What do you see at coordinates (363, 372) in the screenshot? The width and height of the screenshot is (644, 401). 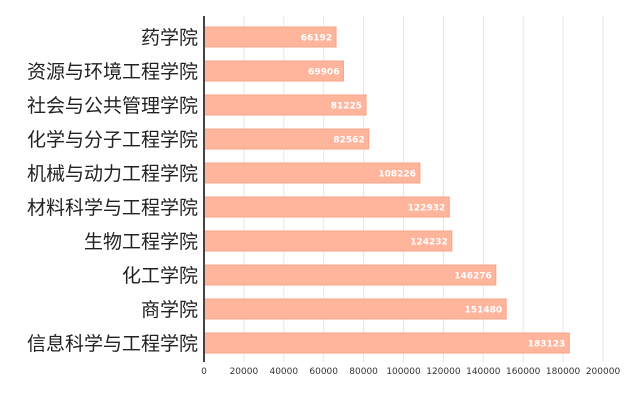 I see `x-tick-label: 80000` at bounding box center [363, 372].